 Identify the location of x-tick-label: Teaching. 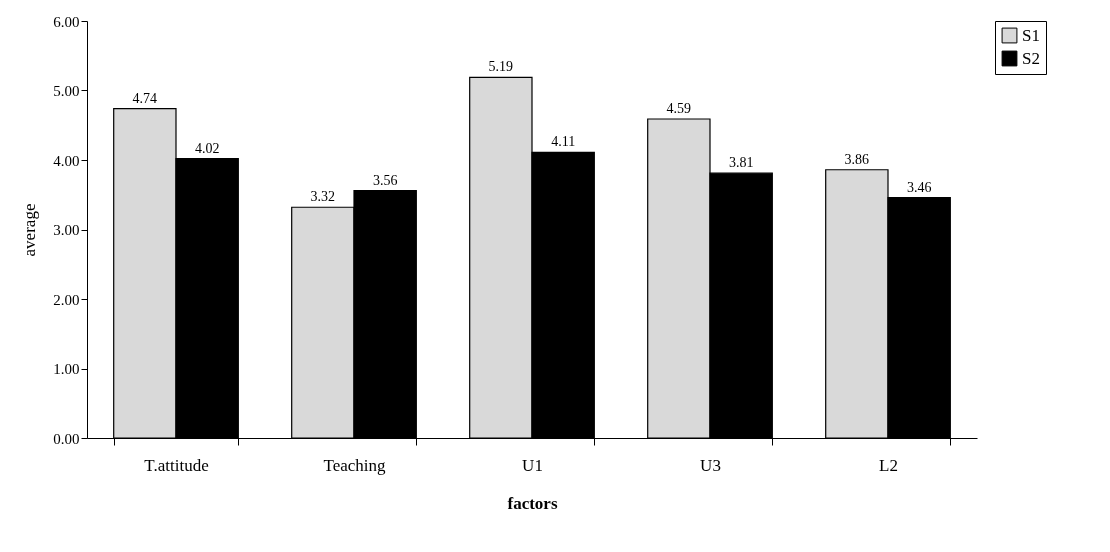
(355, 465).